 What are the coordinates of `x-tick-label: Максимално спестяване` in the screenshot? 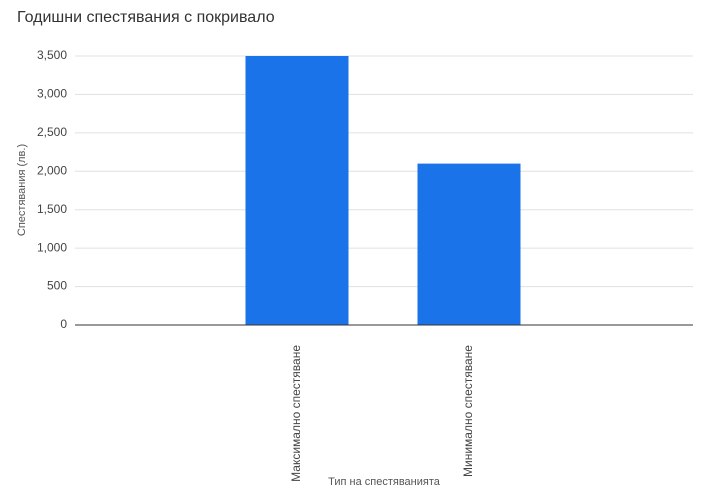 It's located at (296, 413).